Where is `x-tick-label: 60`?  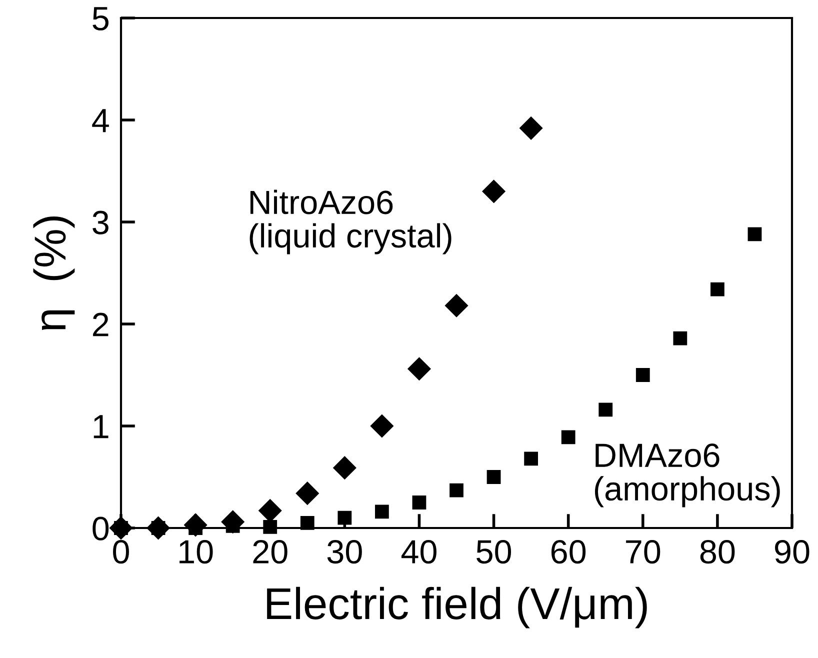 x-tick-label: 60 is located at coordinates (568, 552).